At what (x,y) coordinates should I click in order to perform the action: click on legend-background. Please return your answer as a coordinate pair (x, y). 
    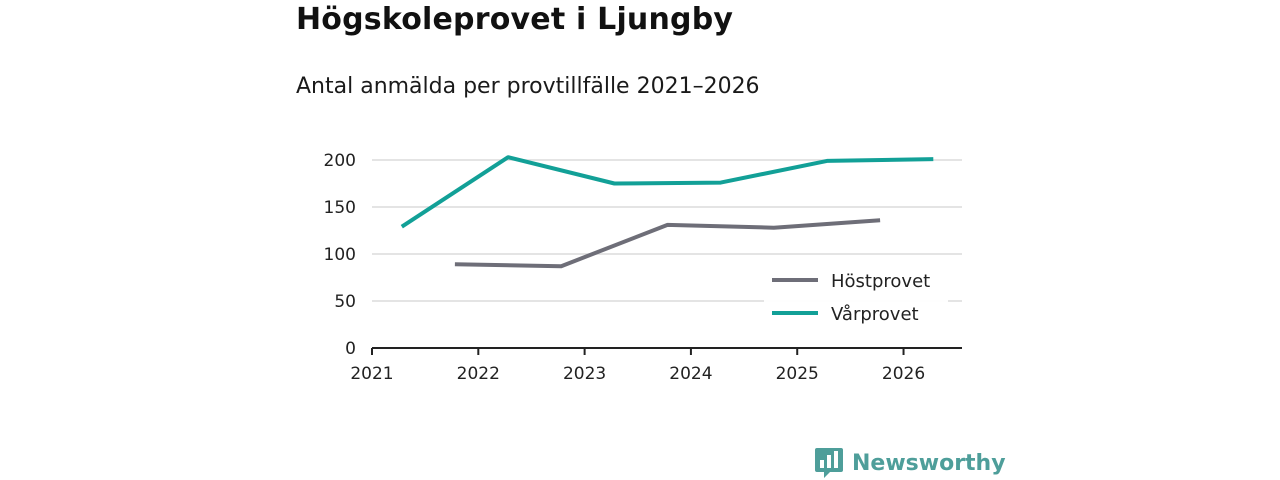
    Looking at the image, I should click on (856, 299).